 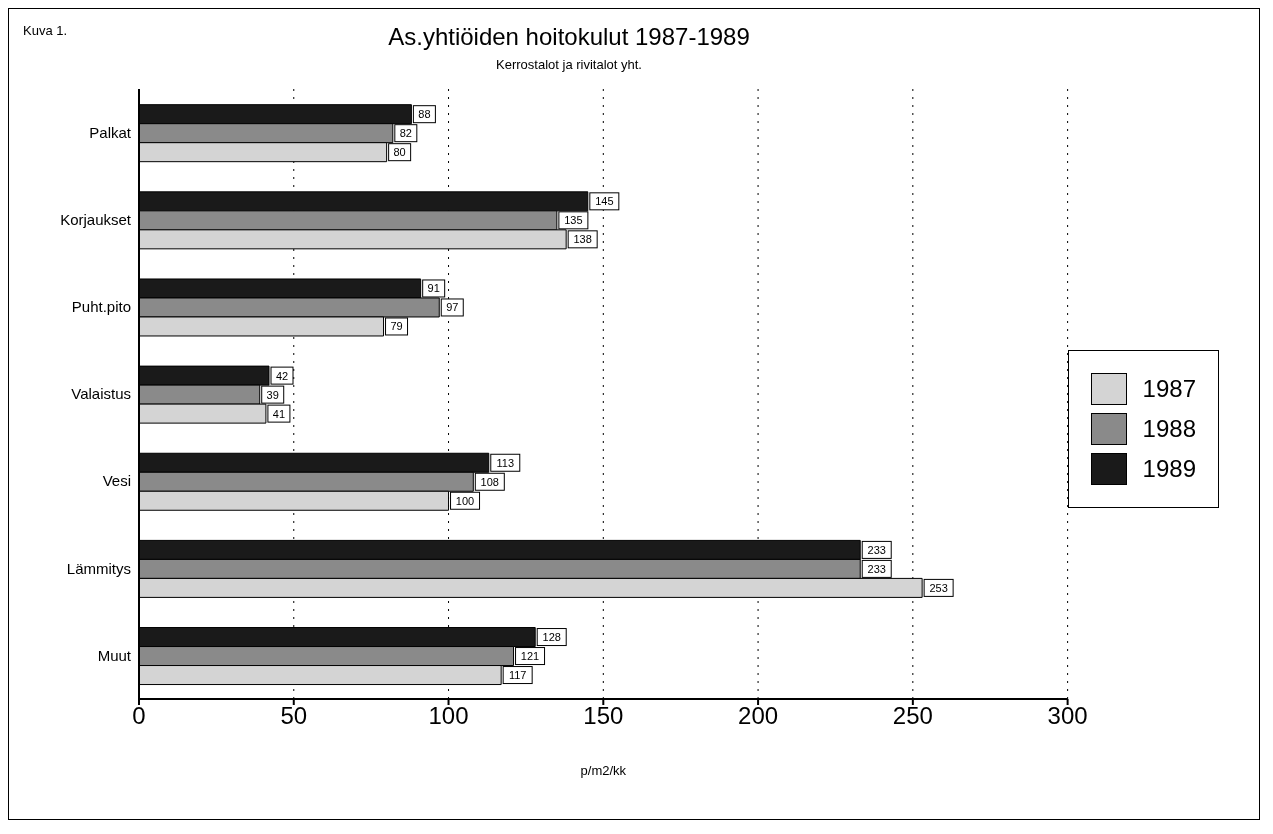 What do you see at coordinates (1067, 716) in the screenshot?
I see `x-tick-label: 300` at bounding box center [1067, 716].